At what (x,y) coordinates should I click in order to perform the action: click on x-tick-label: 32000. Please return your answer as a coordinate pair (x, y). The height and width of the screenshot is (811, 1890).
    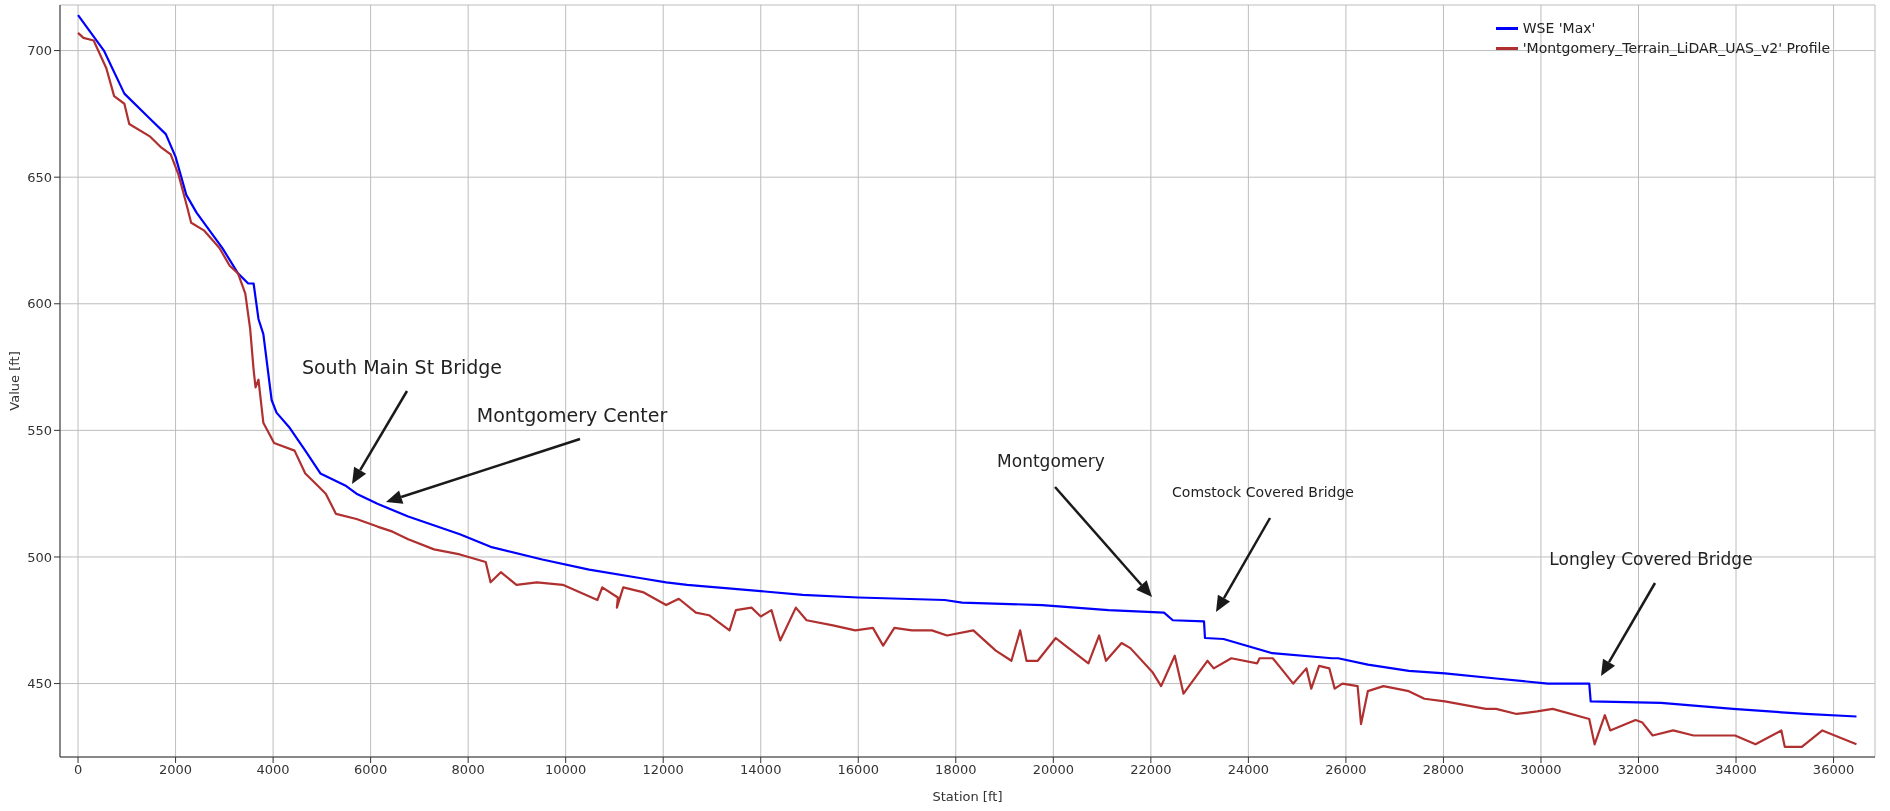
    Looking at the image, I should click on (1638, 770).